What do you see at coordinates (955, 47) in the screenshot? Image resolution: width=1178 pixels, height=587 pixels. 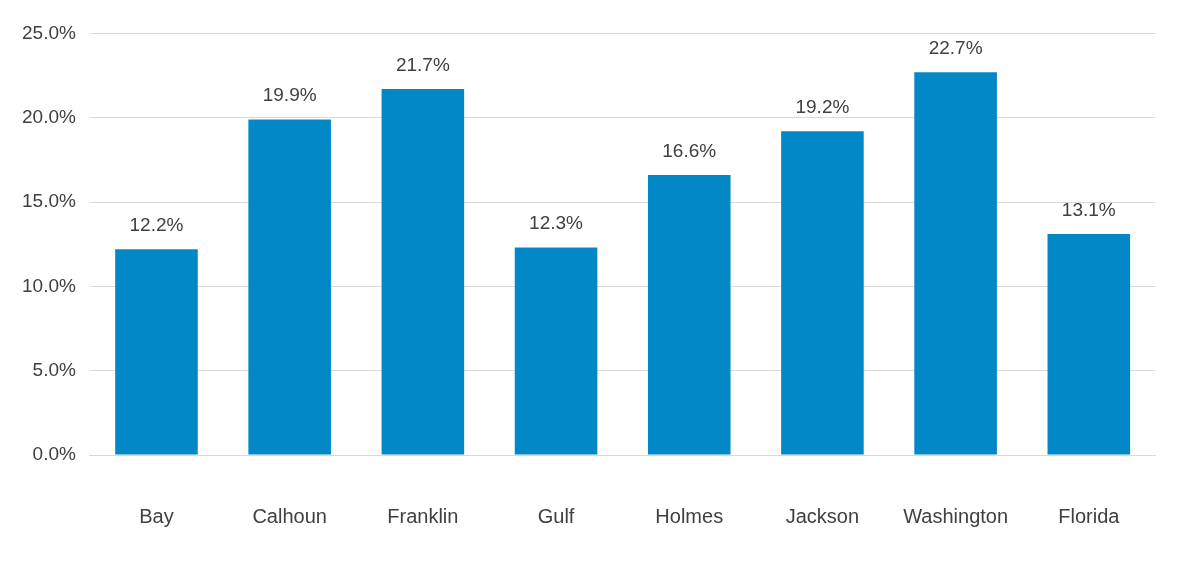 I see `data-label: 22.7%` at bounding box center [955, 47].